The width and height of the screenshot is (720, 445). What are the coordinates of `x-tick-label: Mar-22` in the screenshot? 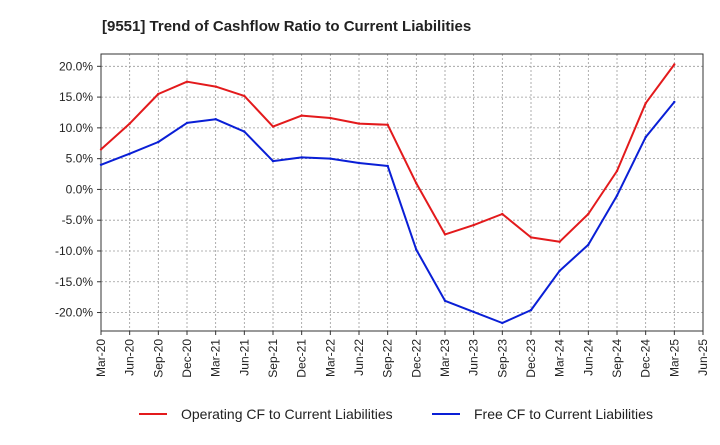 It's located at (330, 358).